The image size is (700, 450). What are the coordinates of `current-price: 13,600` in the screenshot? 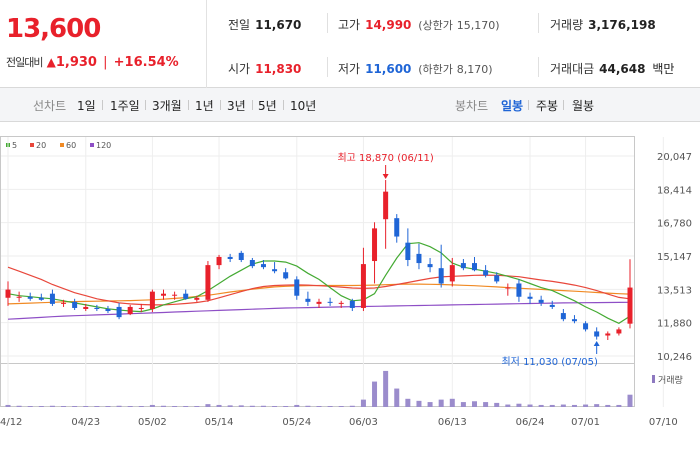 It's located at (53, 29).